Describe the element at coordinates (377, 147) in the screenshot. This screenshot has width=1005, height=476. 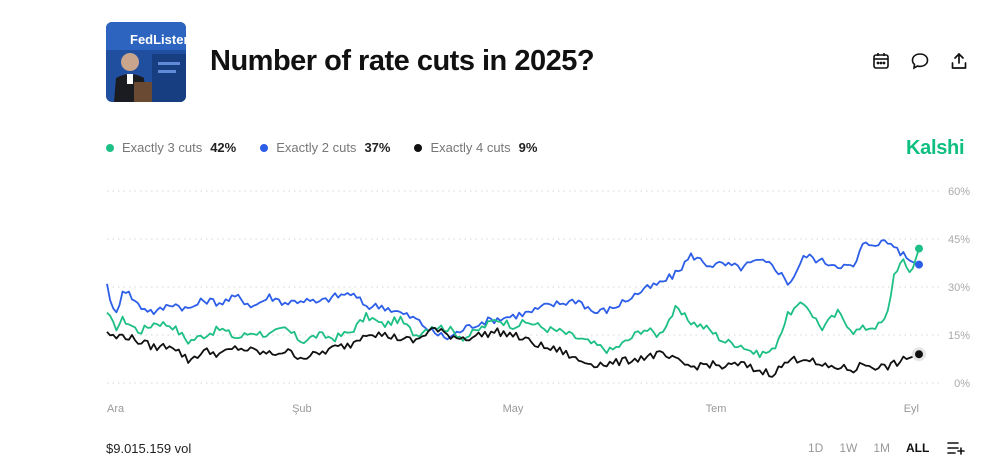
I see `legend-value: 37%` at that location.